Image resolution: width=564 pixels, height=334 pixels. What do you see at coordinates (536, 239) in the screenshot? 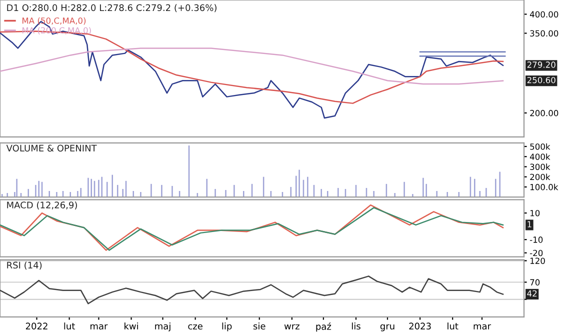
I see `y-tick-label: -10` at bounding box center [536, 239].